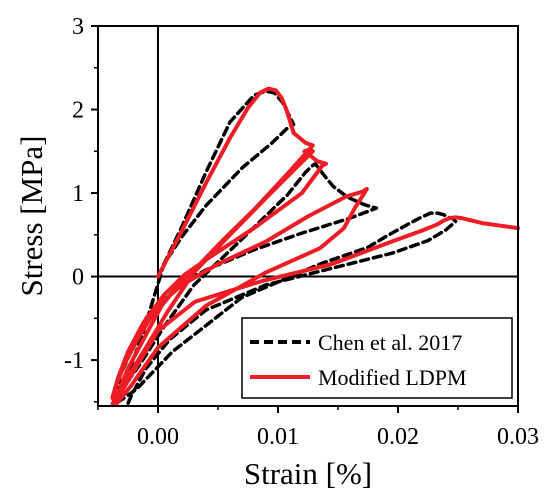 This screenshot has height=500, width=553. I want to click on y-axis-title: Stress [MPa], so click(31, 215).